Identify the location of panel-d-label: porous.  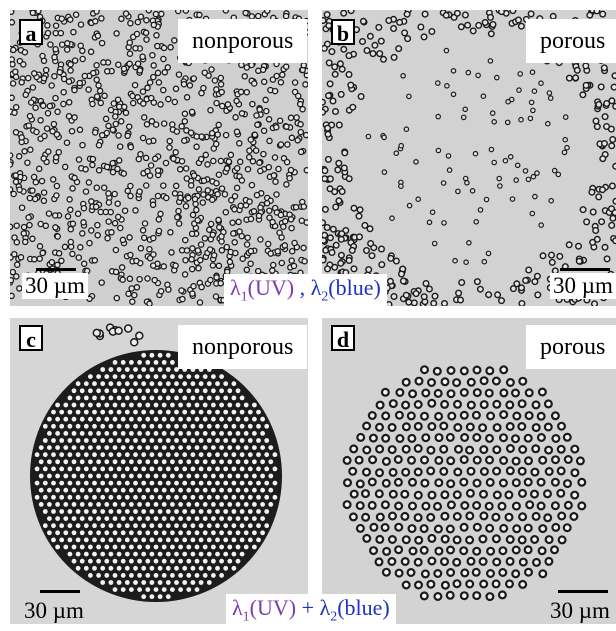
(571, 347).